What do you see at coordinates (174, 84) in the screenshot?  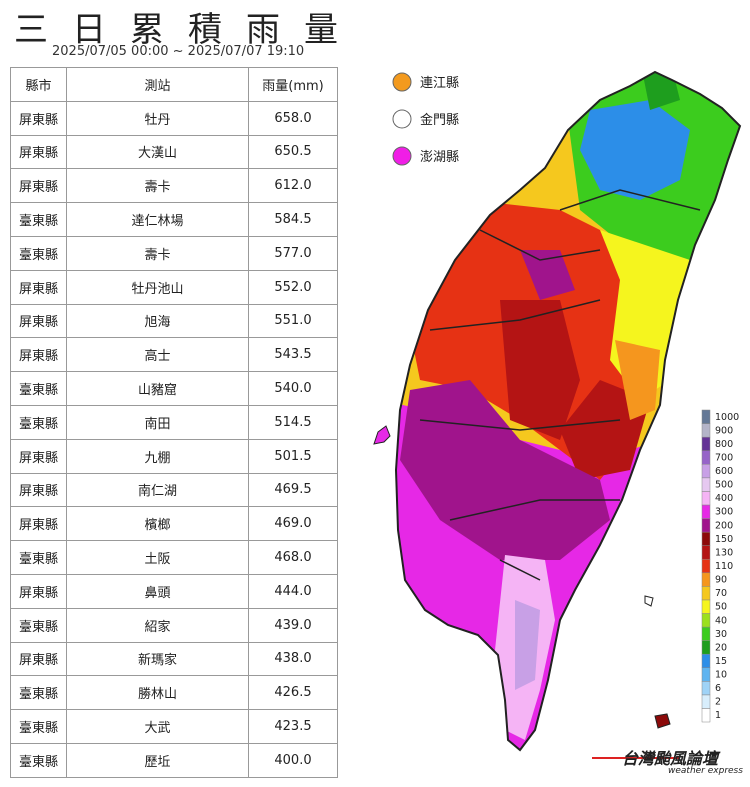 I see `header-row: 縣市 測站 雨量(mm)` at bounding box center [174, 84].